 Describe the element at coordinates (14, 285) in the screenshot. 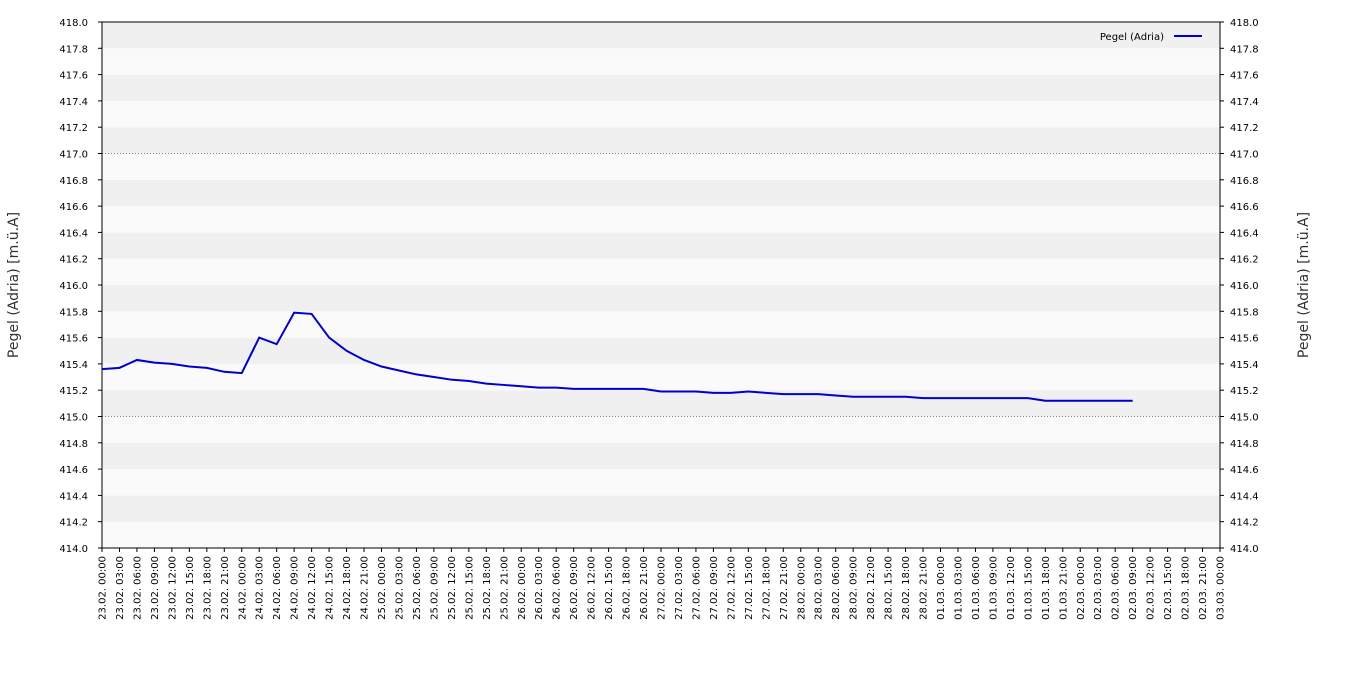

I see `y-axis-label: Pegel (Adria) [m.ü.A]` at that location.